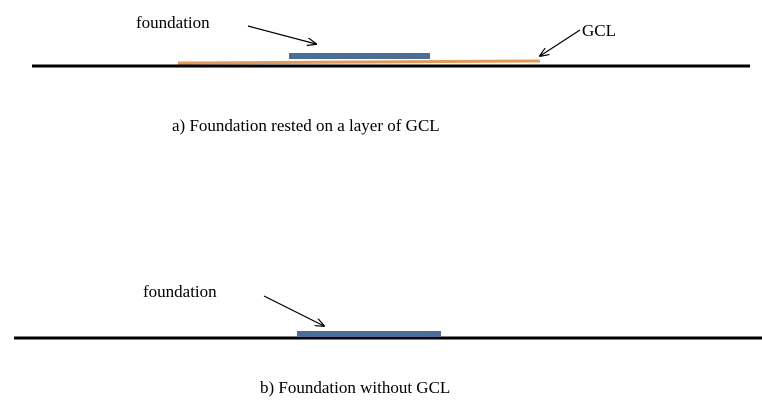 The width and height of the screenshot is (762, 405). I want to click on gcl-layer, so click(359, 62).